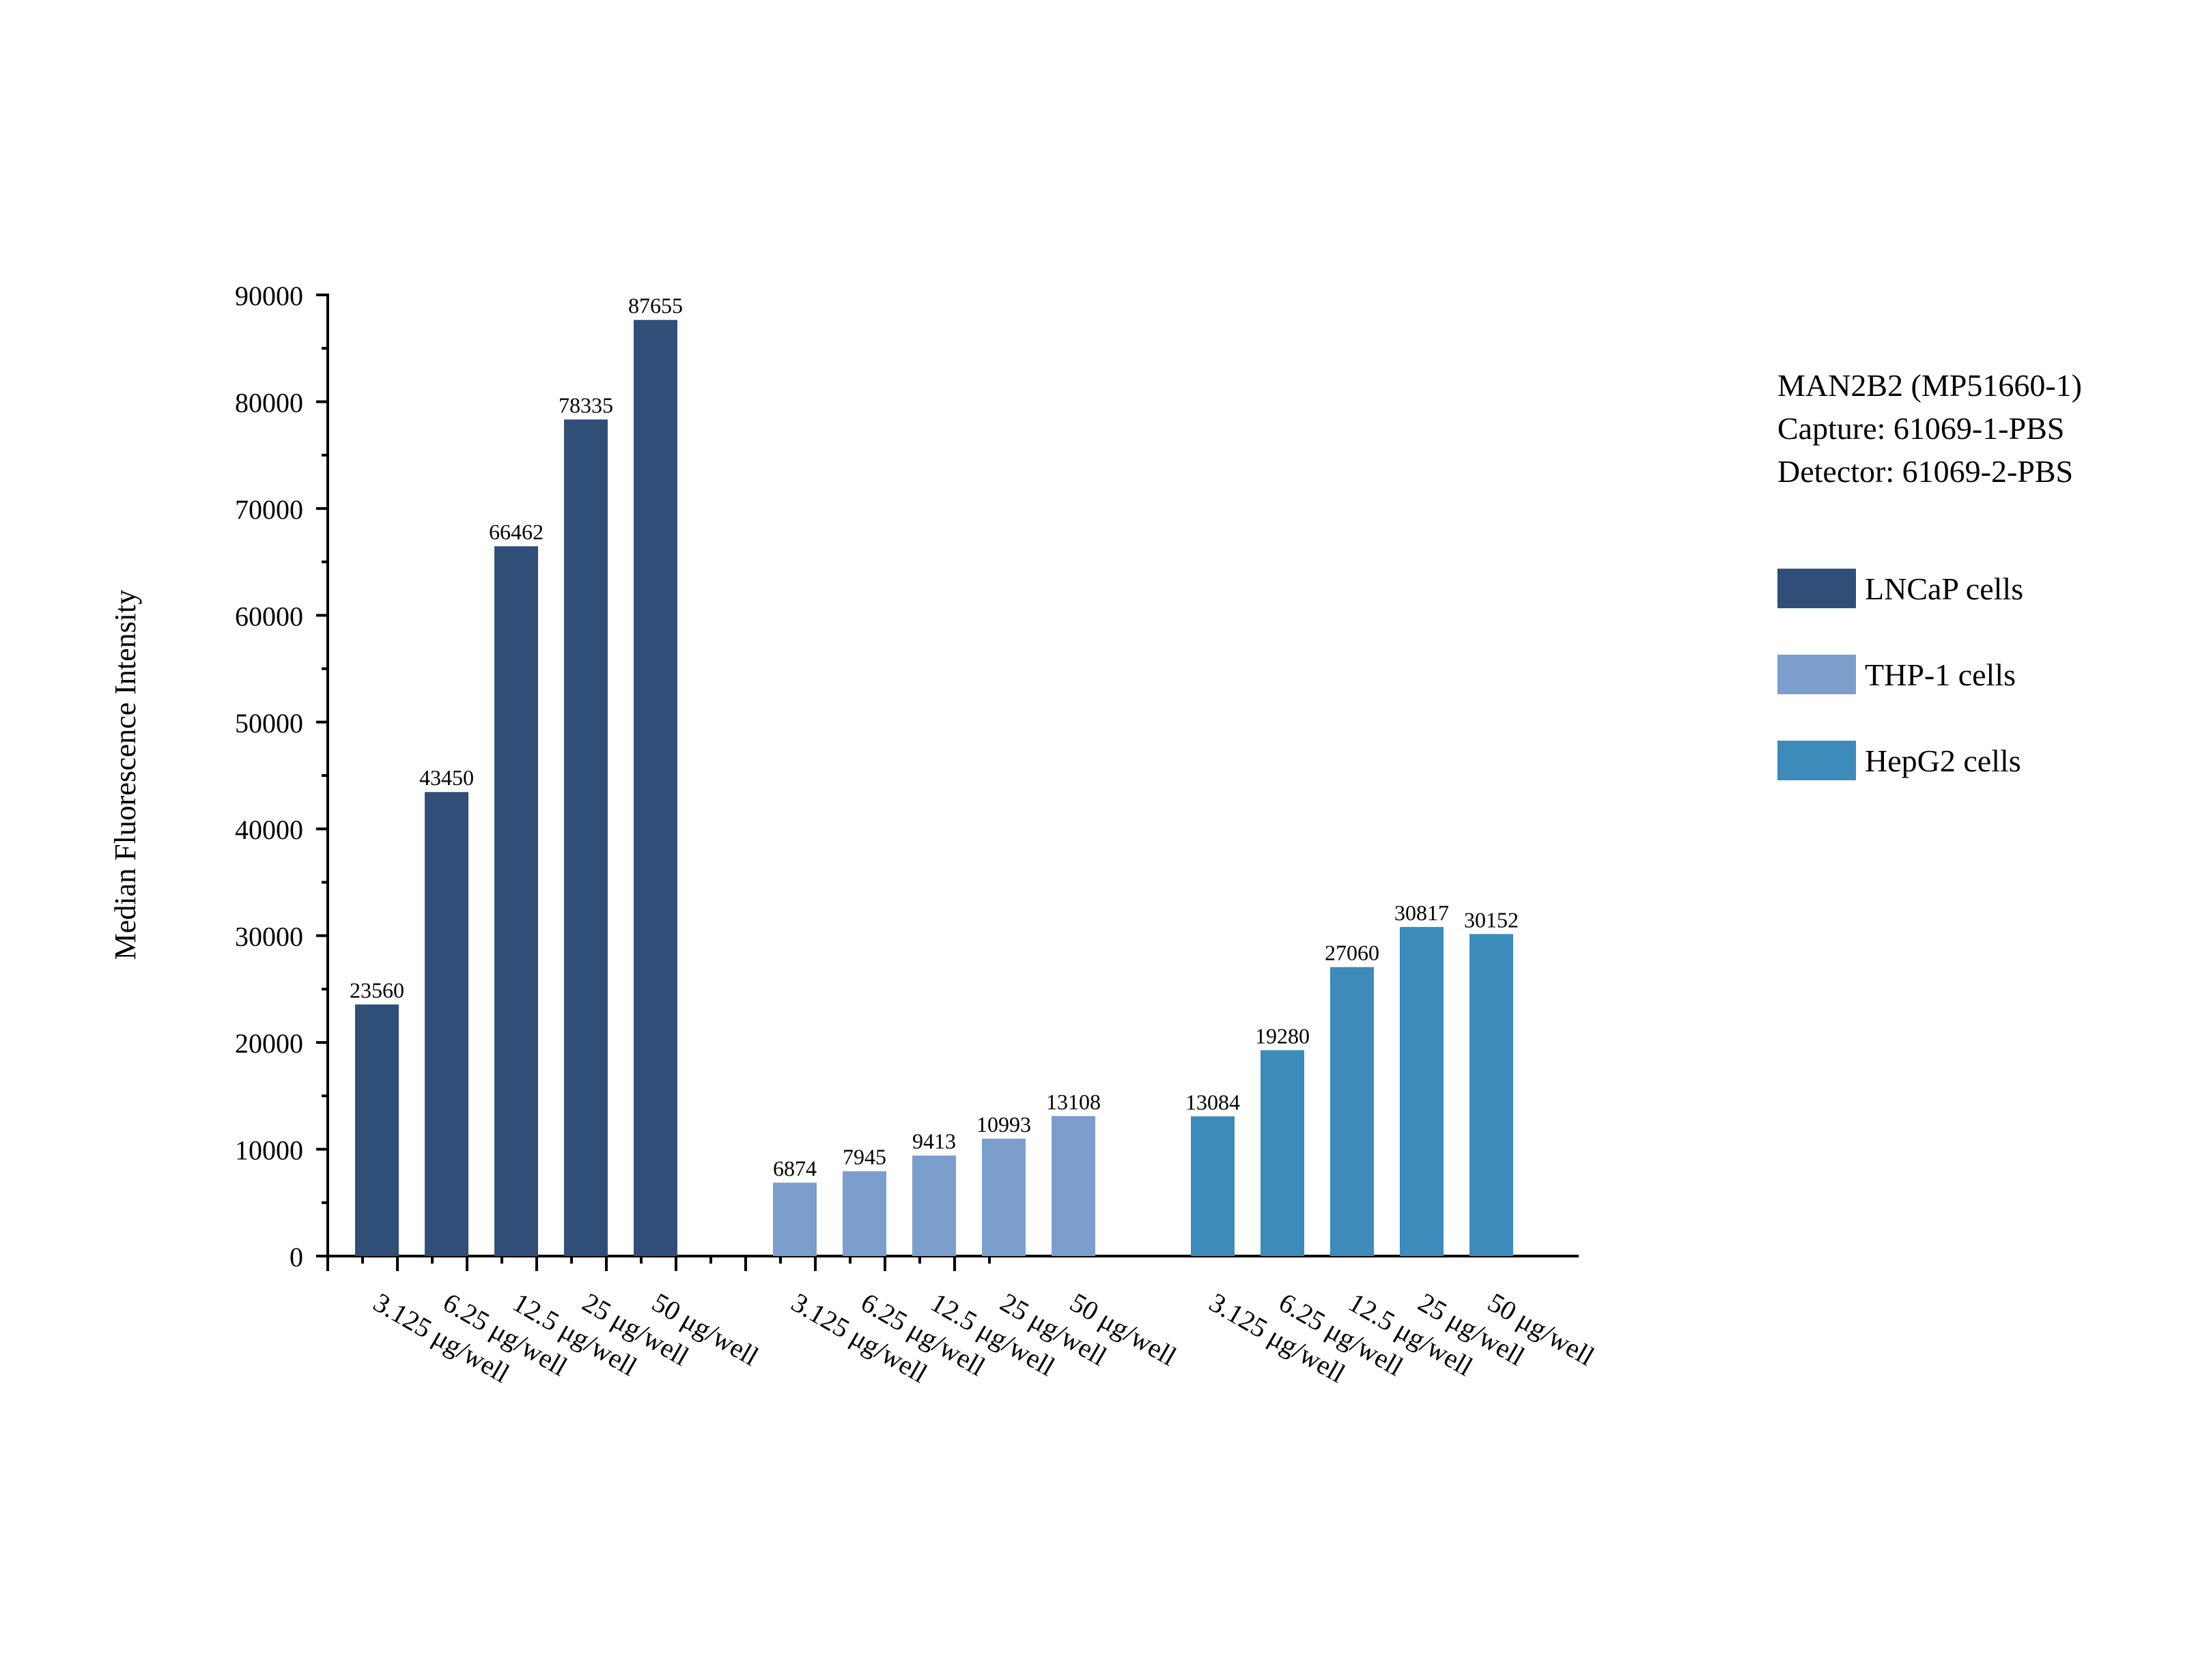  What do you see at coordinates (269, 402) in the screenshot?
I see `y-tick-label: 80000` at bounding box center [269, 402].